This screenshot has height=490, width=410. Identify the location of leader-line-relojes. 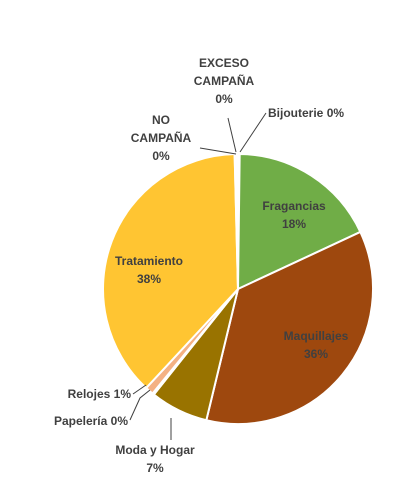
(139, 389).